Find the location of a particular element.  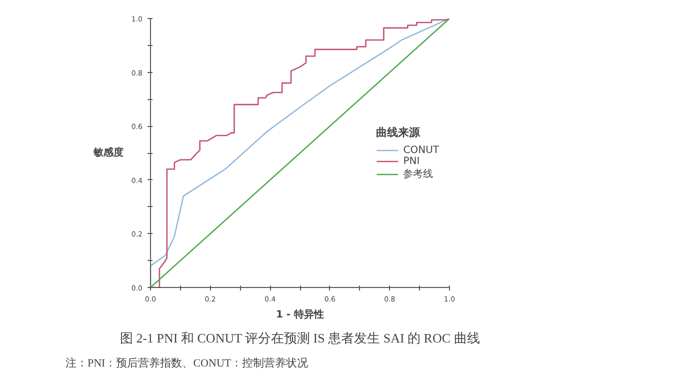

x-axis-title: 1 - 特异性 is located at coordinates (300, 314).